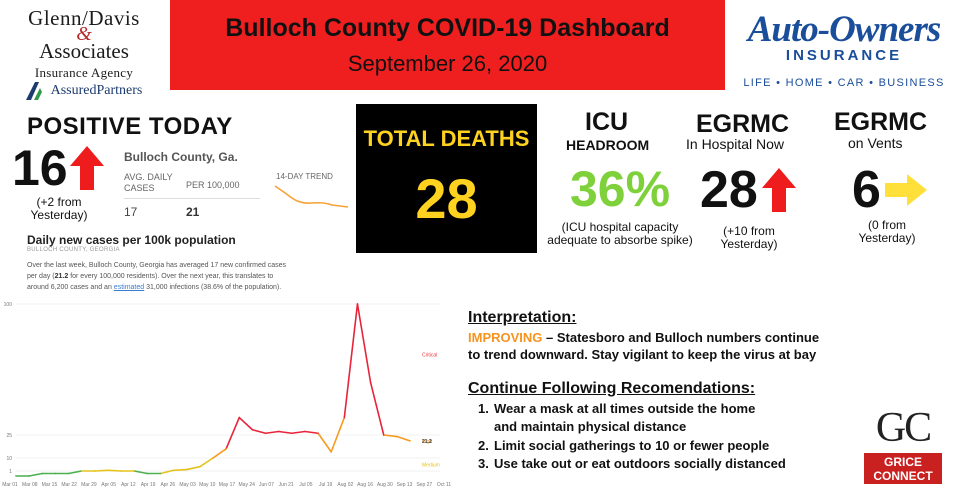 This screenshot has width=960, height=502. I want to click on grice-connect-logo: GC GRICE CONNECT, so click(903, 445).